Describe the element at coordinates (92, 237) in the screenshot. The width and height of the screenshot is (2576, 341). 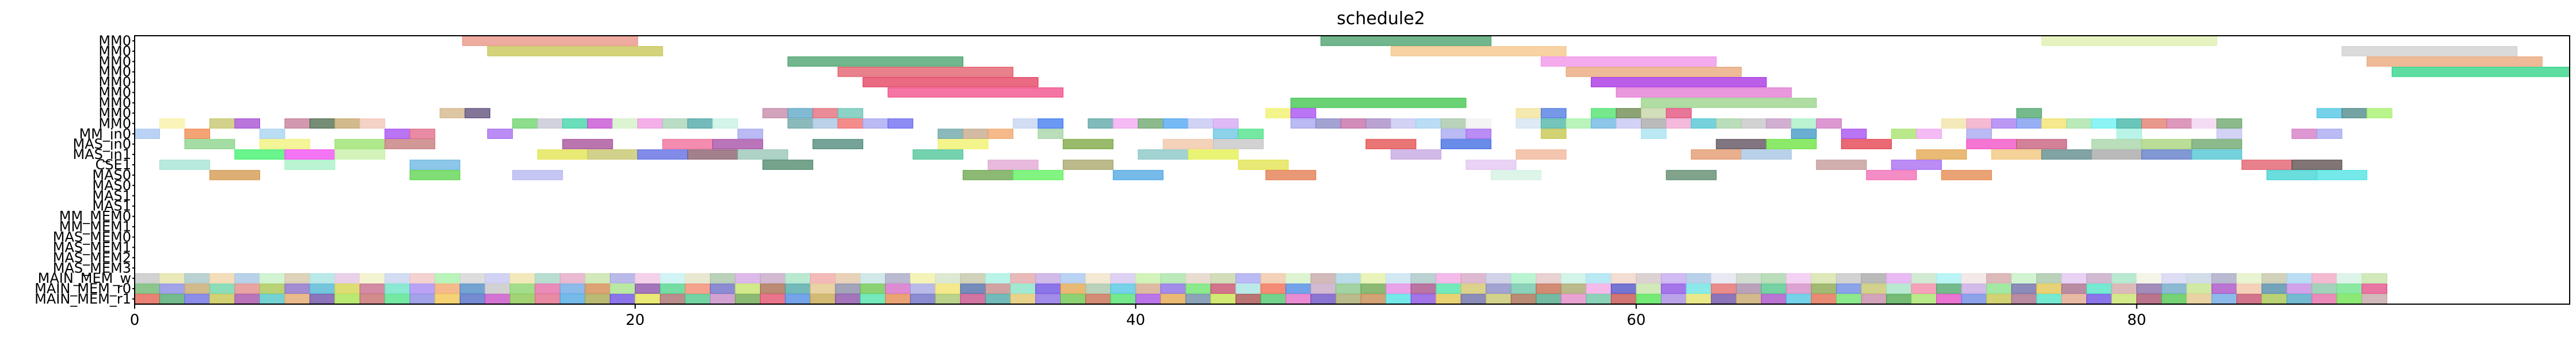
I see `y-tick-label: MAS_MEM0` at that location.